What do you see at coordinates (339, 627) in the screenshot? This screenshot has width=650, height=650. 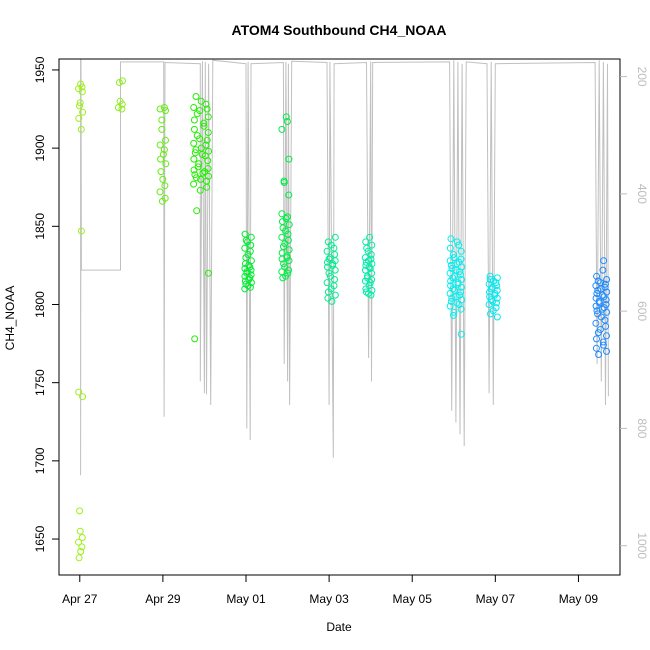 I see `x-axis-label: Date` at bounding box center [339, 627].